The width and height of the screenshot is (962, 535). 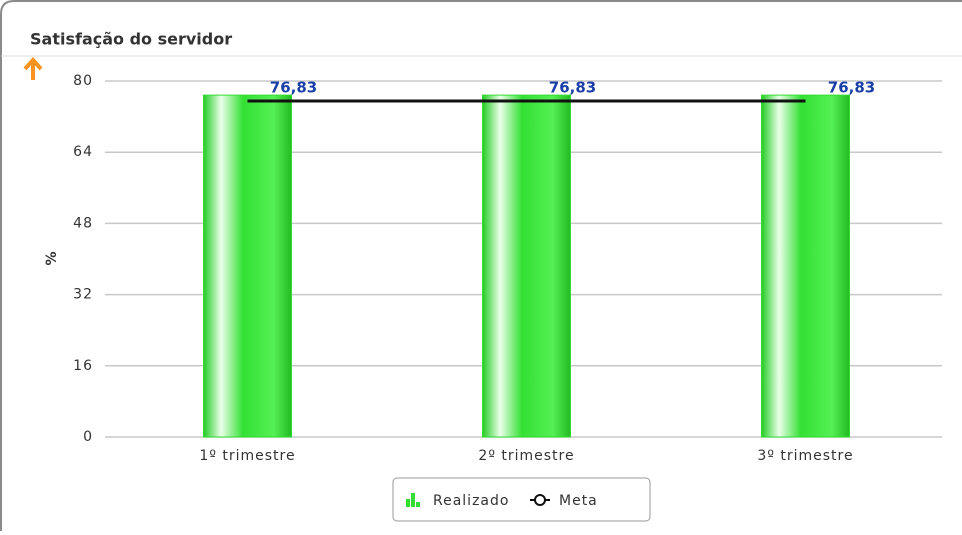 What do you see at coordinates (805, 456) in the screenshot?
I see `x-tick-label: 3º trimestre` at bounding box center [805, 456].